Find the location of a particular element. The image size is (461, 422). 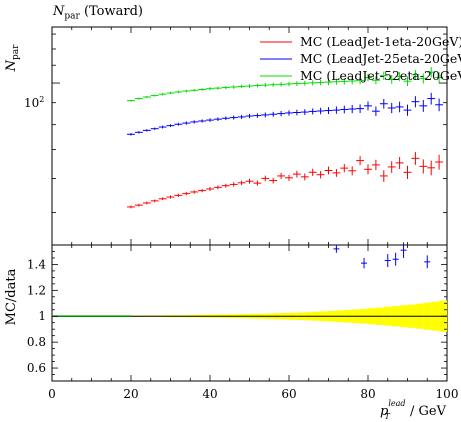

main-ytick-label: 102 is located at coordinates (34, 102).